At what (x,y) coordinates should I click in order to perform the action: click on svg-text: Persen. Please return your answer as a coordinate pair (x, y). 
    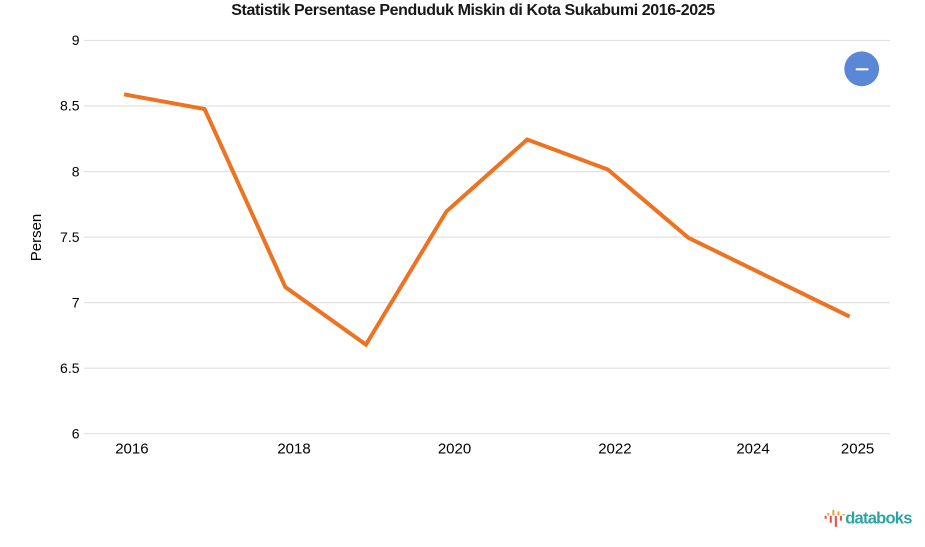
    Looking at the image, I should click on (36, 238).